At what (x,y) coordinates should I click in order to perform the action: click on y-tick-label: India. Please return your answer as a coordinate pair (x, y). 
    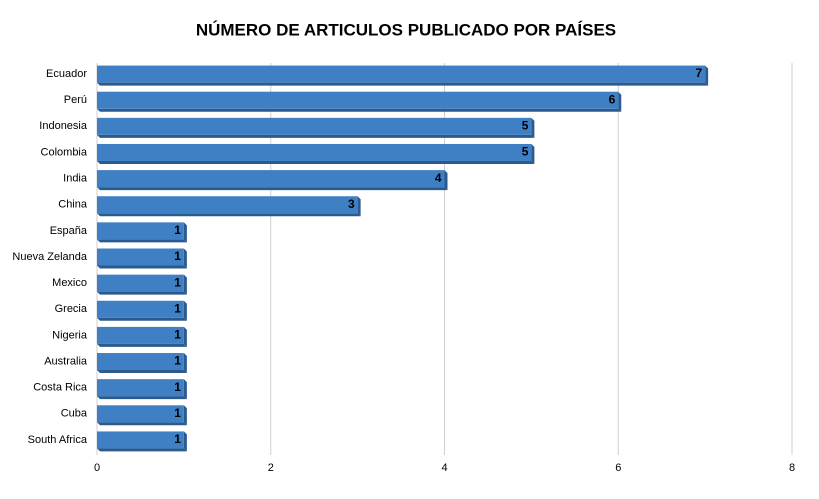
    Looking at the image, I should click on (75, 179).